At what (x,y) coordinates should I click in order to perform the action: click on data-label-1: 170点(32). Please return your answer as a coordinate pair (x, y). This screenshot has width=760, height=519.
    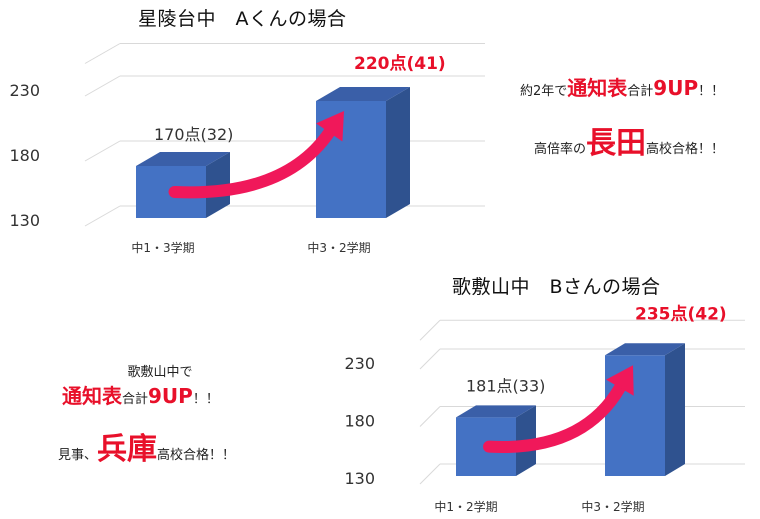
    Looking at the image, I should click on (193, 134).